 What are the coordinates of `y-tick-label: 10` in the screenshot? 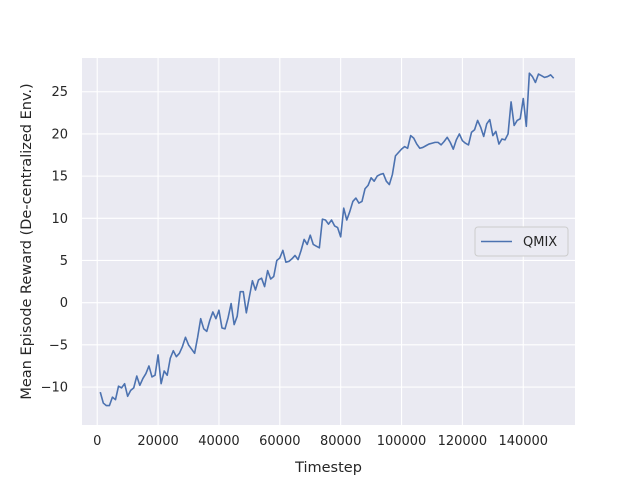 It's located at (59, 219).